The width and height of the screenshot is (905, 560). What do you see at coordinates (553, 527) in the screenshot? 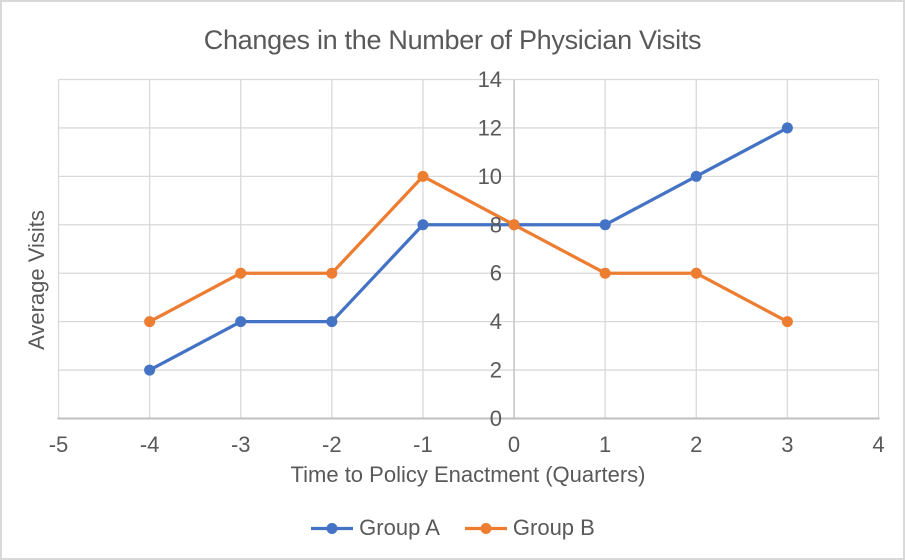
I see `legend-label-group-b: Group B` at bounding box center [553, 527].